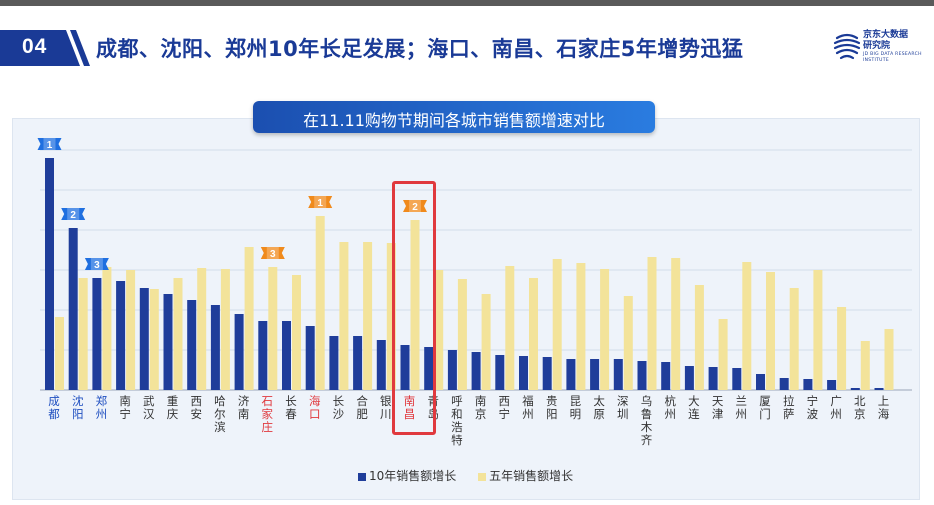  I want to click on x-tick-label-23: 太, so click(599, 401).